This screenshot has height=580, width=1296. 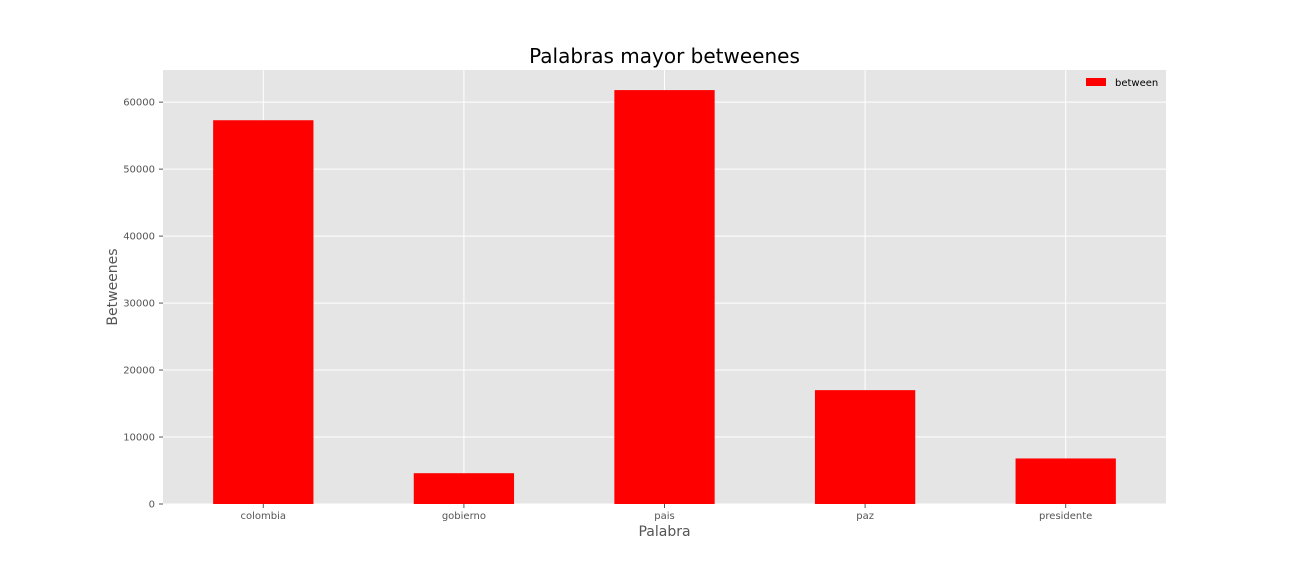 What do you see at coordinates (1136, 83) in the screenshot?
I see `legend-label: between` at bounding box center [1136, 83].